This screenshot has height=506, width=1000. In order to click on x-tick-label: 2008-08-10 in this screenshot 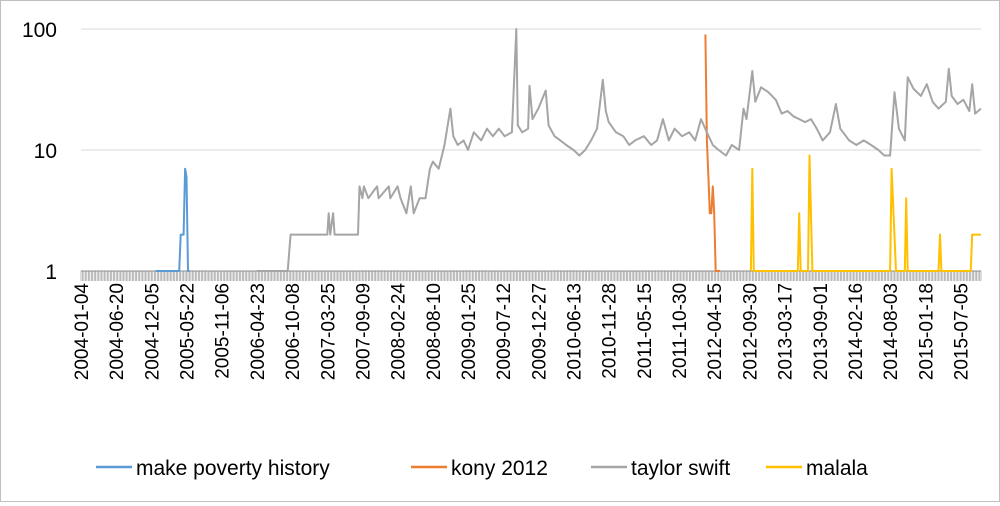, I will do `click(434, 331)`.